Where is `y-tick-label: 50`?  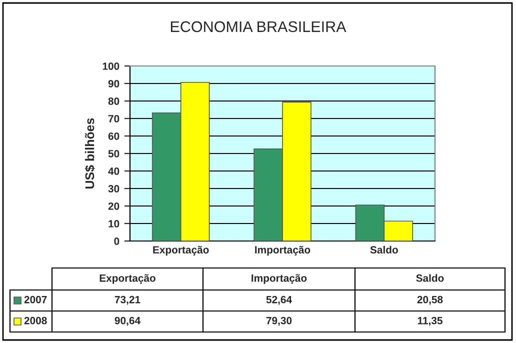 y-tick-label: 50 is located at coordinates (114, 154).